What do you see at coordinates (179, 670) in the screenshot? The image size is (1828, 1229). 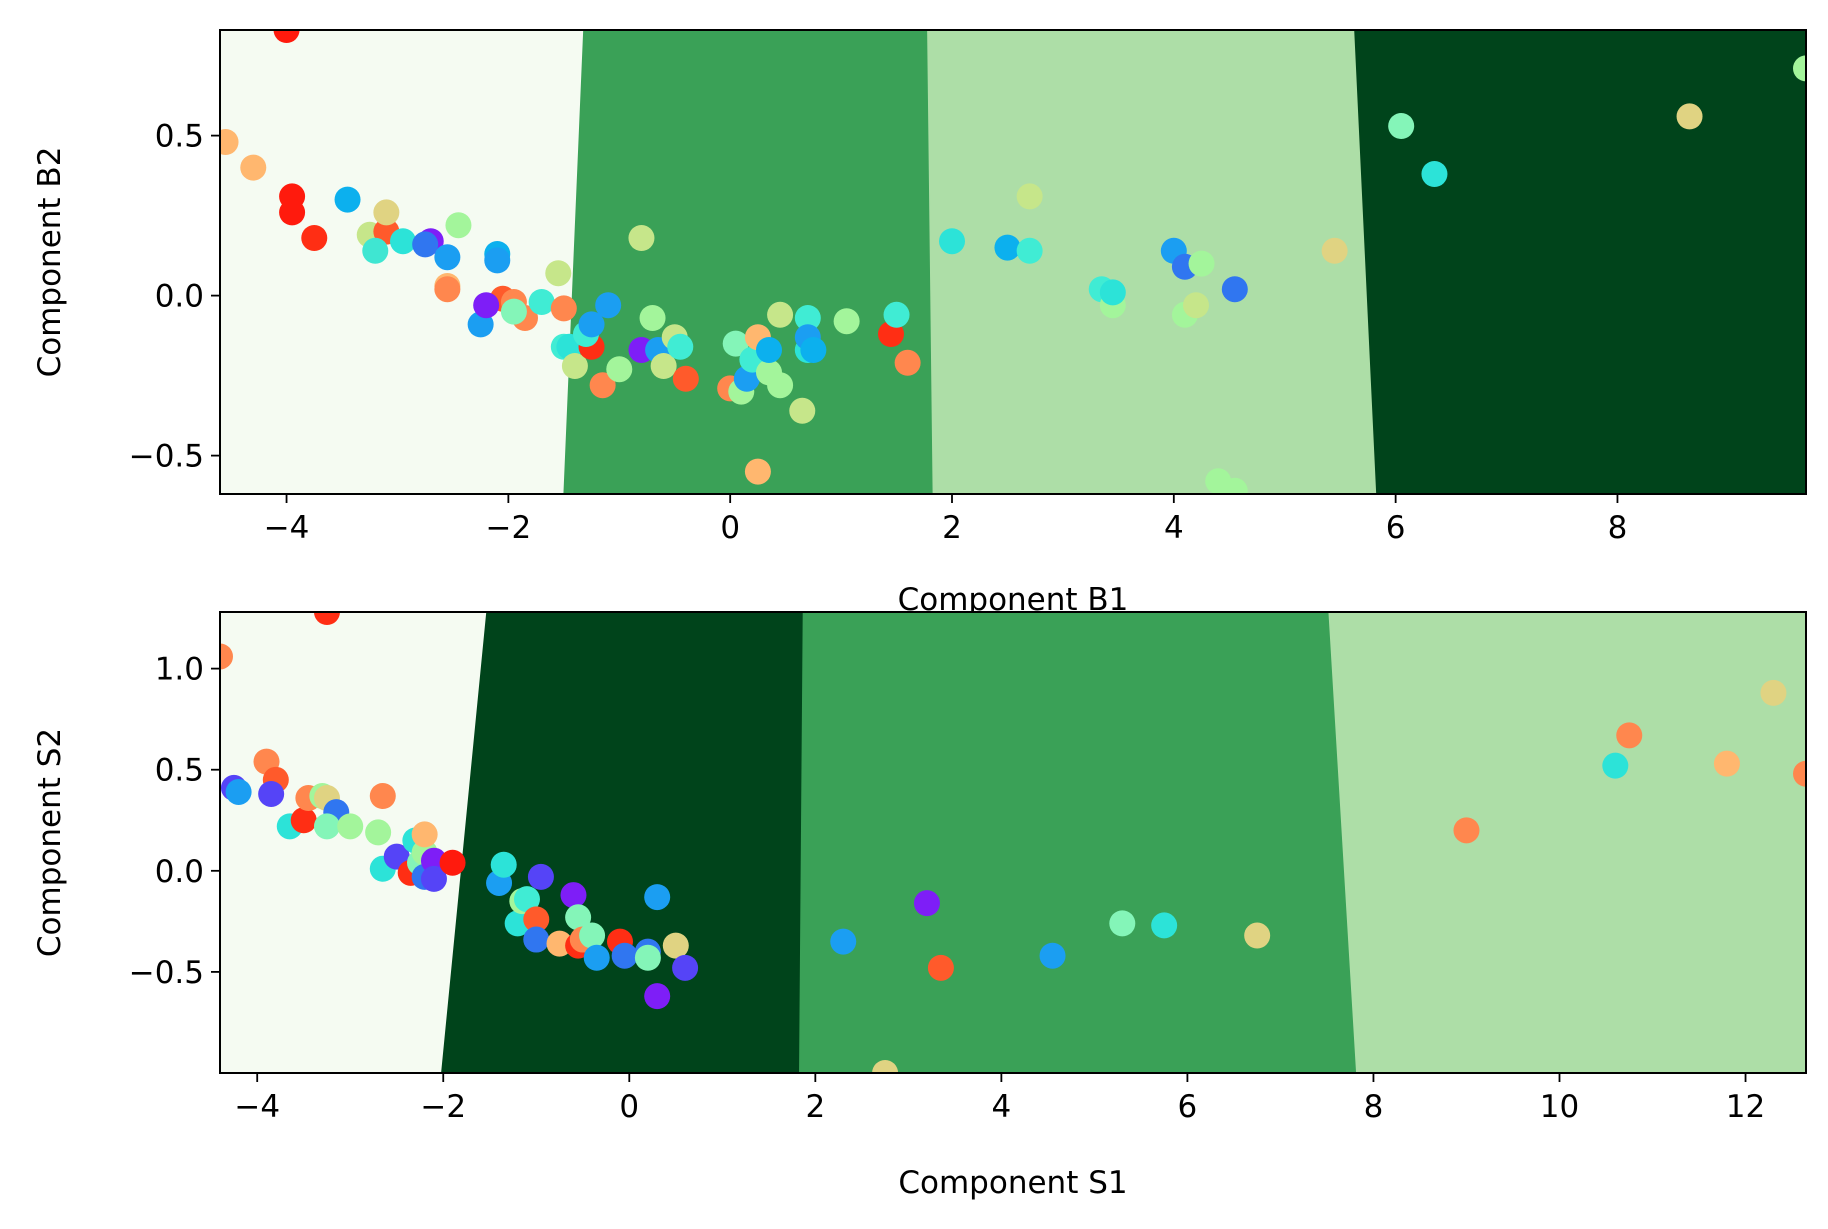 I see `y-tick-label: 1.0` at bounding box center [179, 670].